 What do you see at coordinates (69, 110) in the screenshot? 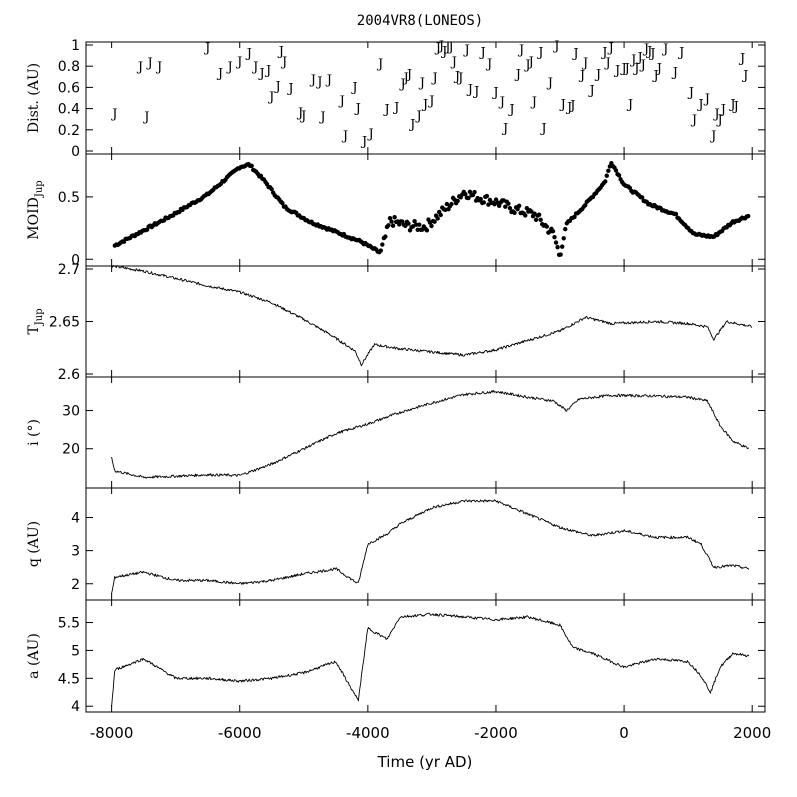
I see `y-tick-label-dist: 0.4` at bounding box center [69, 110].